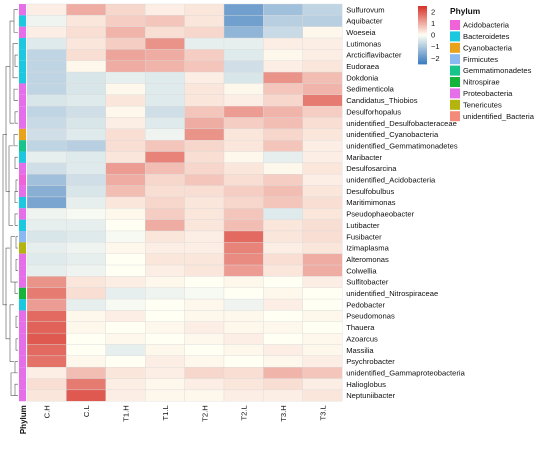 The width and height of the screenshot is (550, 450). What do you see at coordinates (488, 47) in the screenshot?
I see `phylum-legend-label: Cyanobacteria` at bounding box center [488, 47].